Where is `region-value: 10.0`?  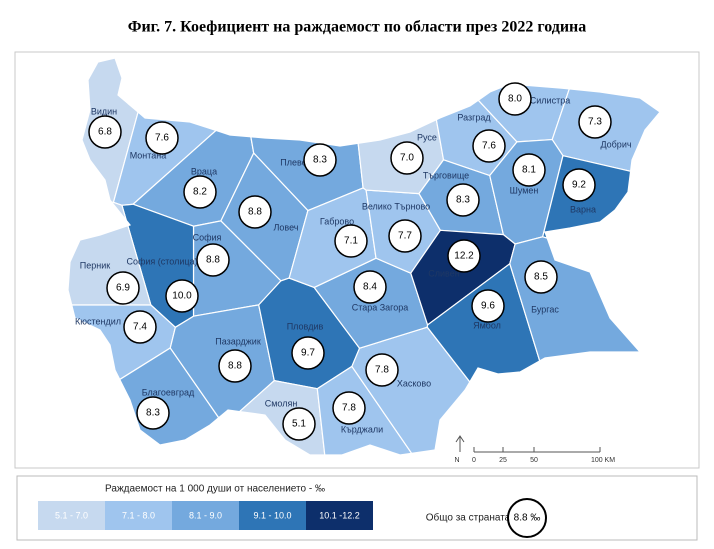 region-value: 10.0 is located at coordinates (182, 296).